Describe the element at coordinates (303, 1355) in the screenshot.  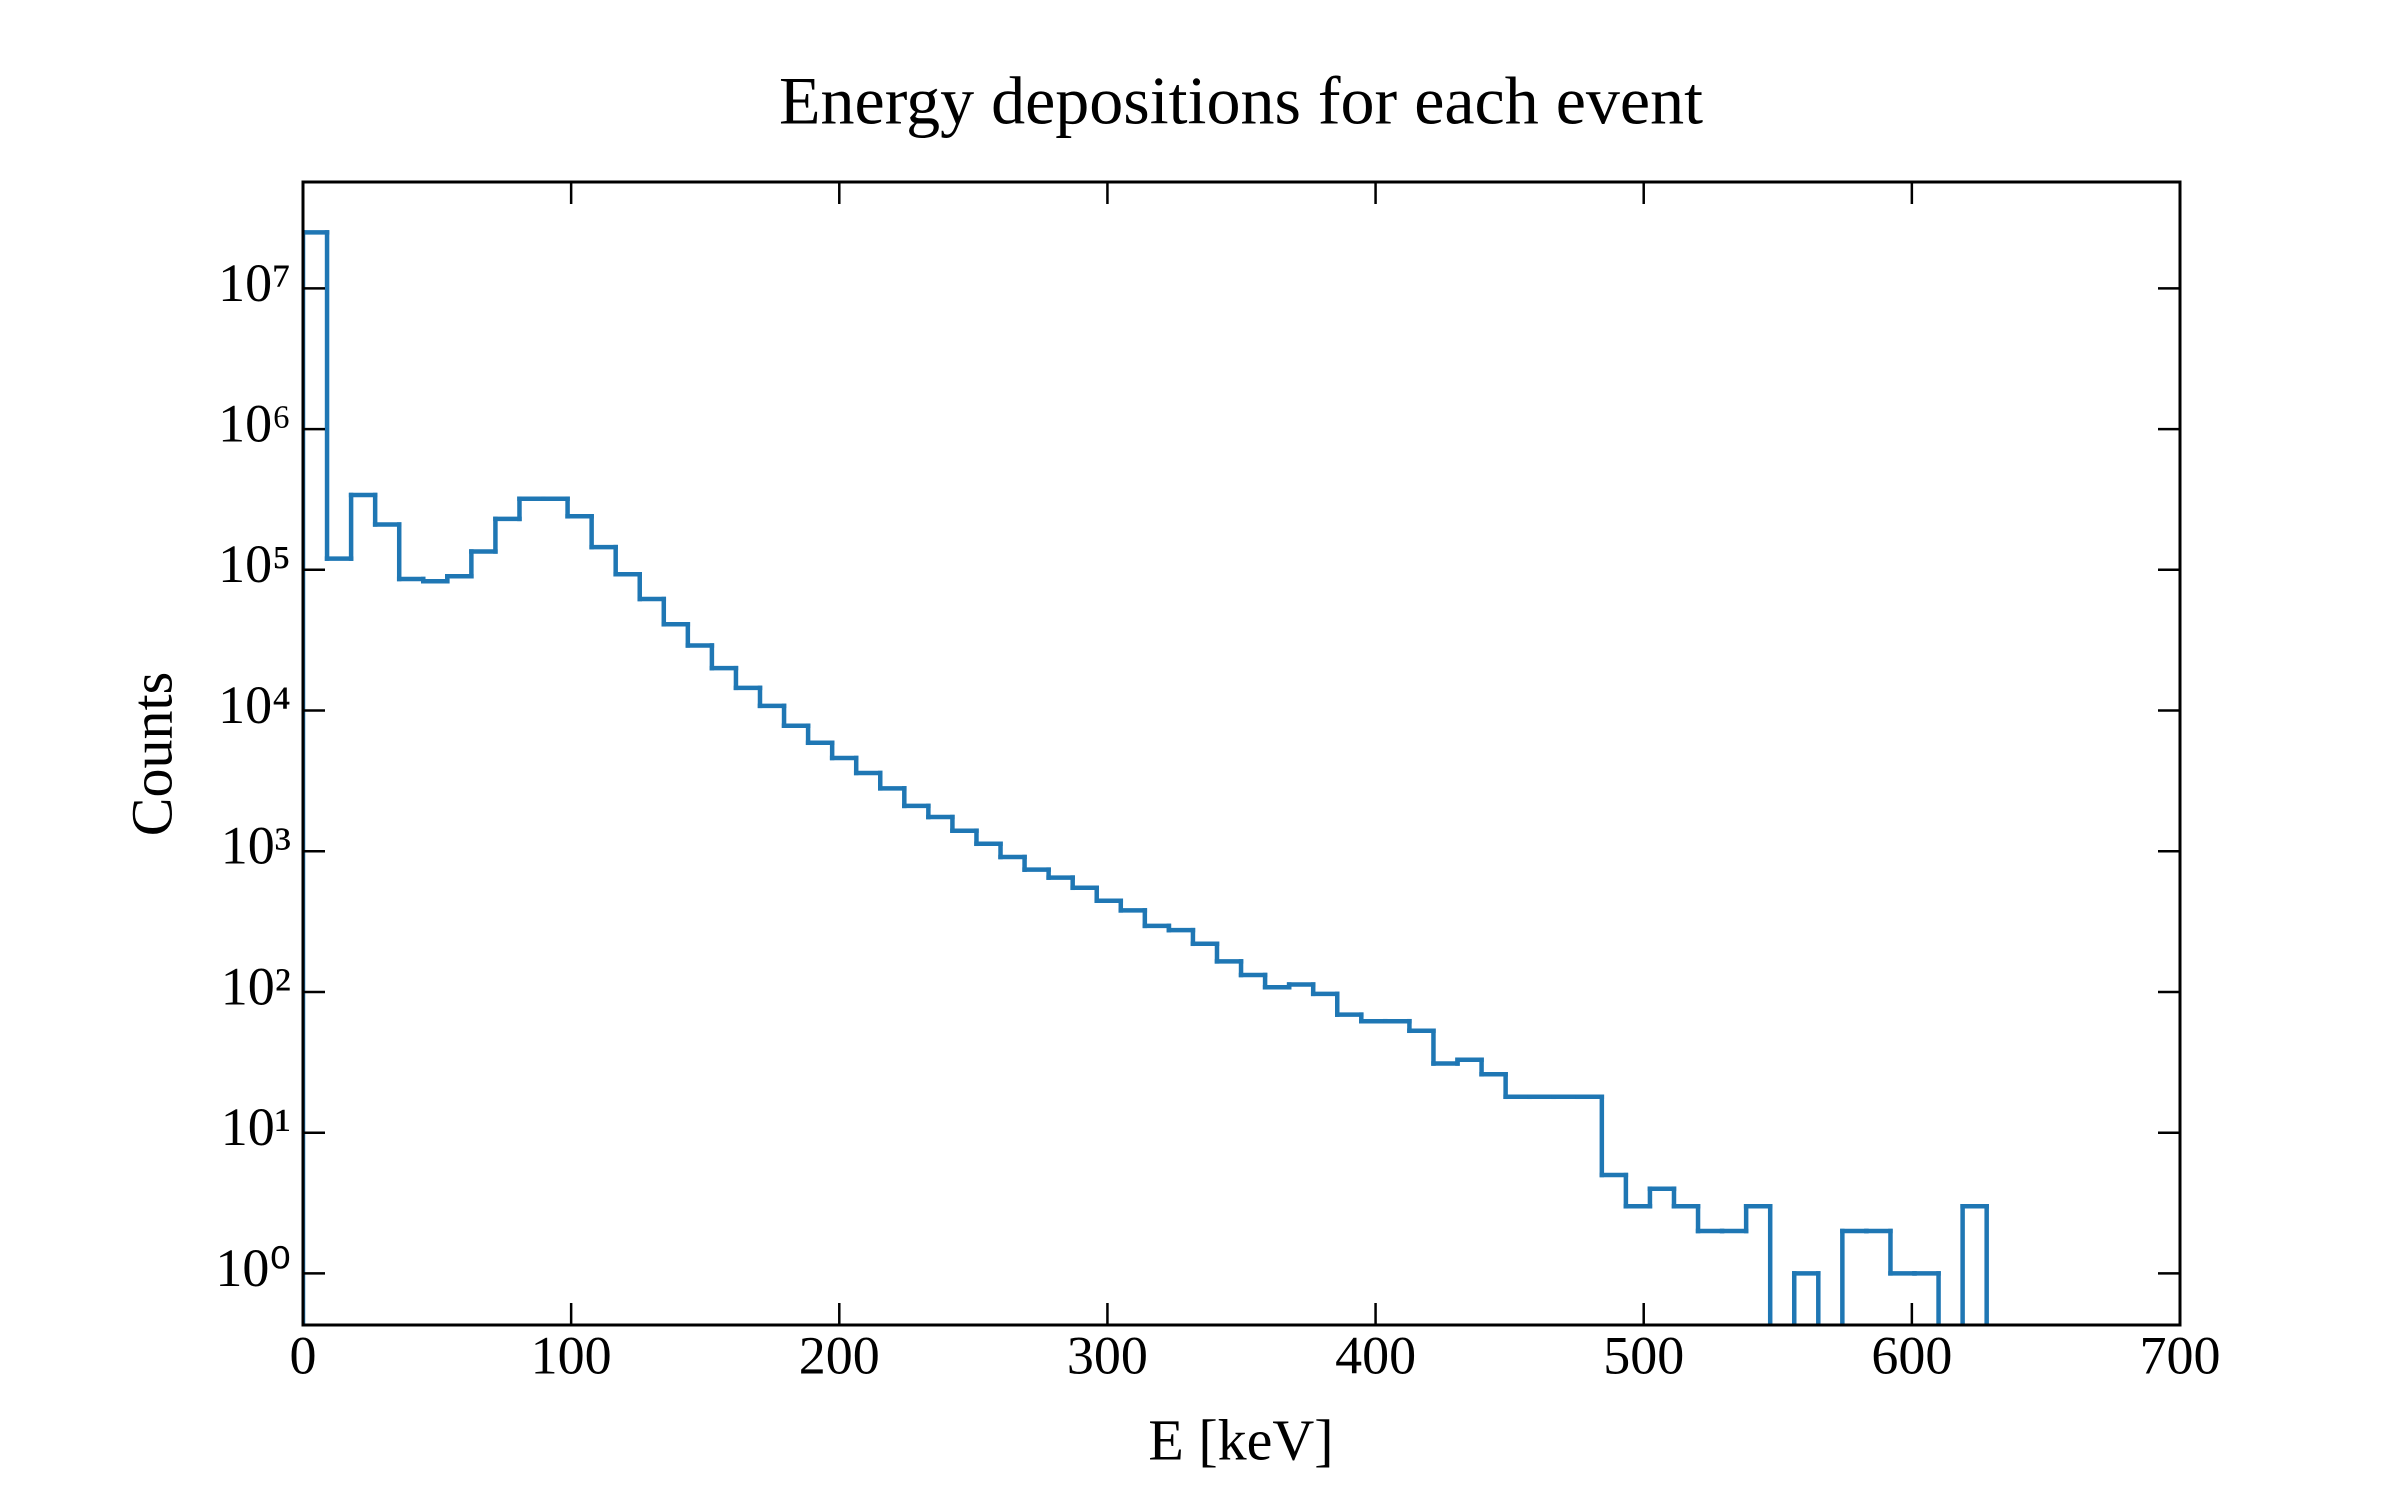
I see `x-tick-label: 0` at that location.